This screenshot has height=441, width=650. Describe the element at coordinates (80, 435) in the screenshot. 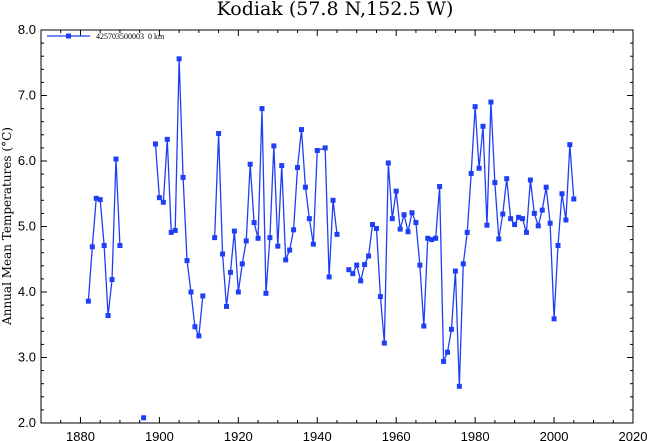

I see `x-tick-label: 1880` at that location.